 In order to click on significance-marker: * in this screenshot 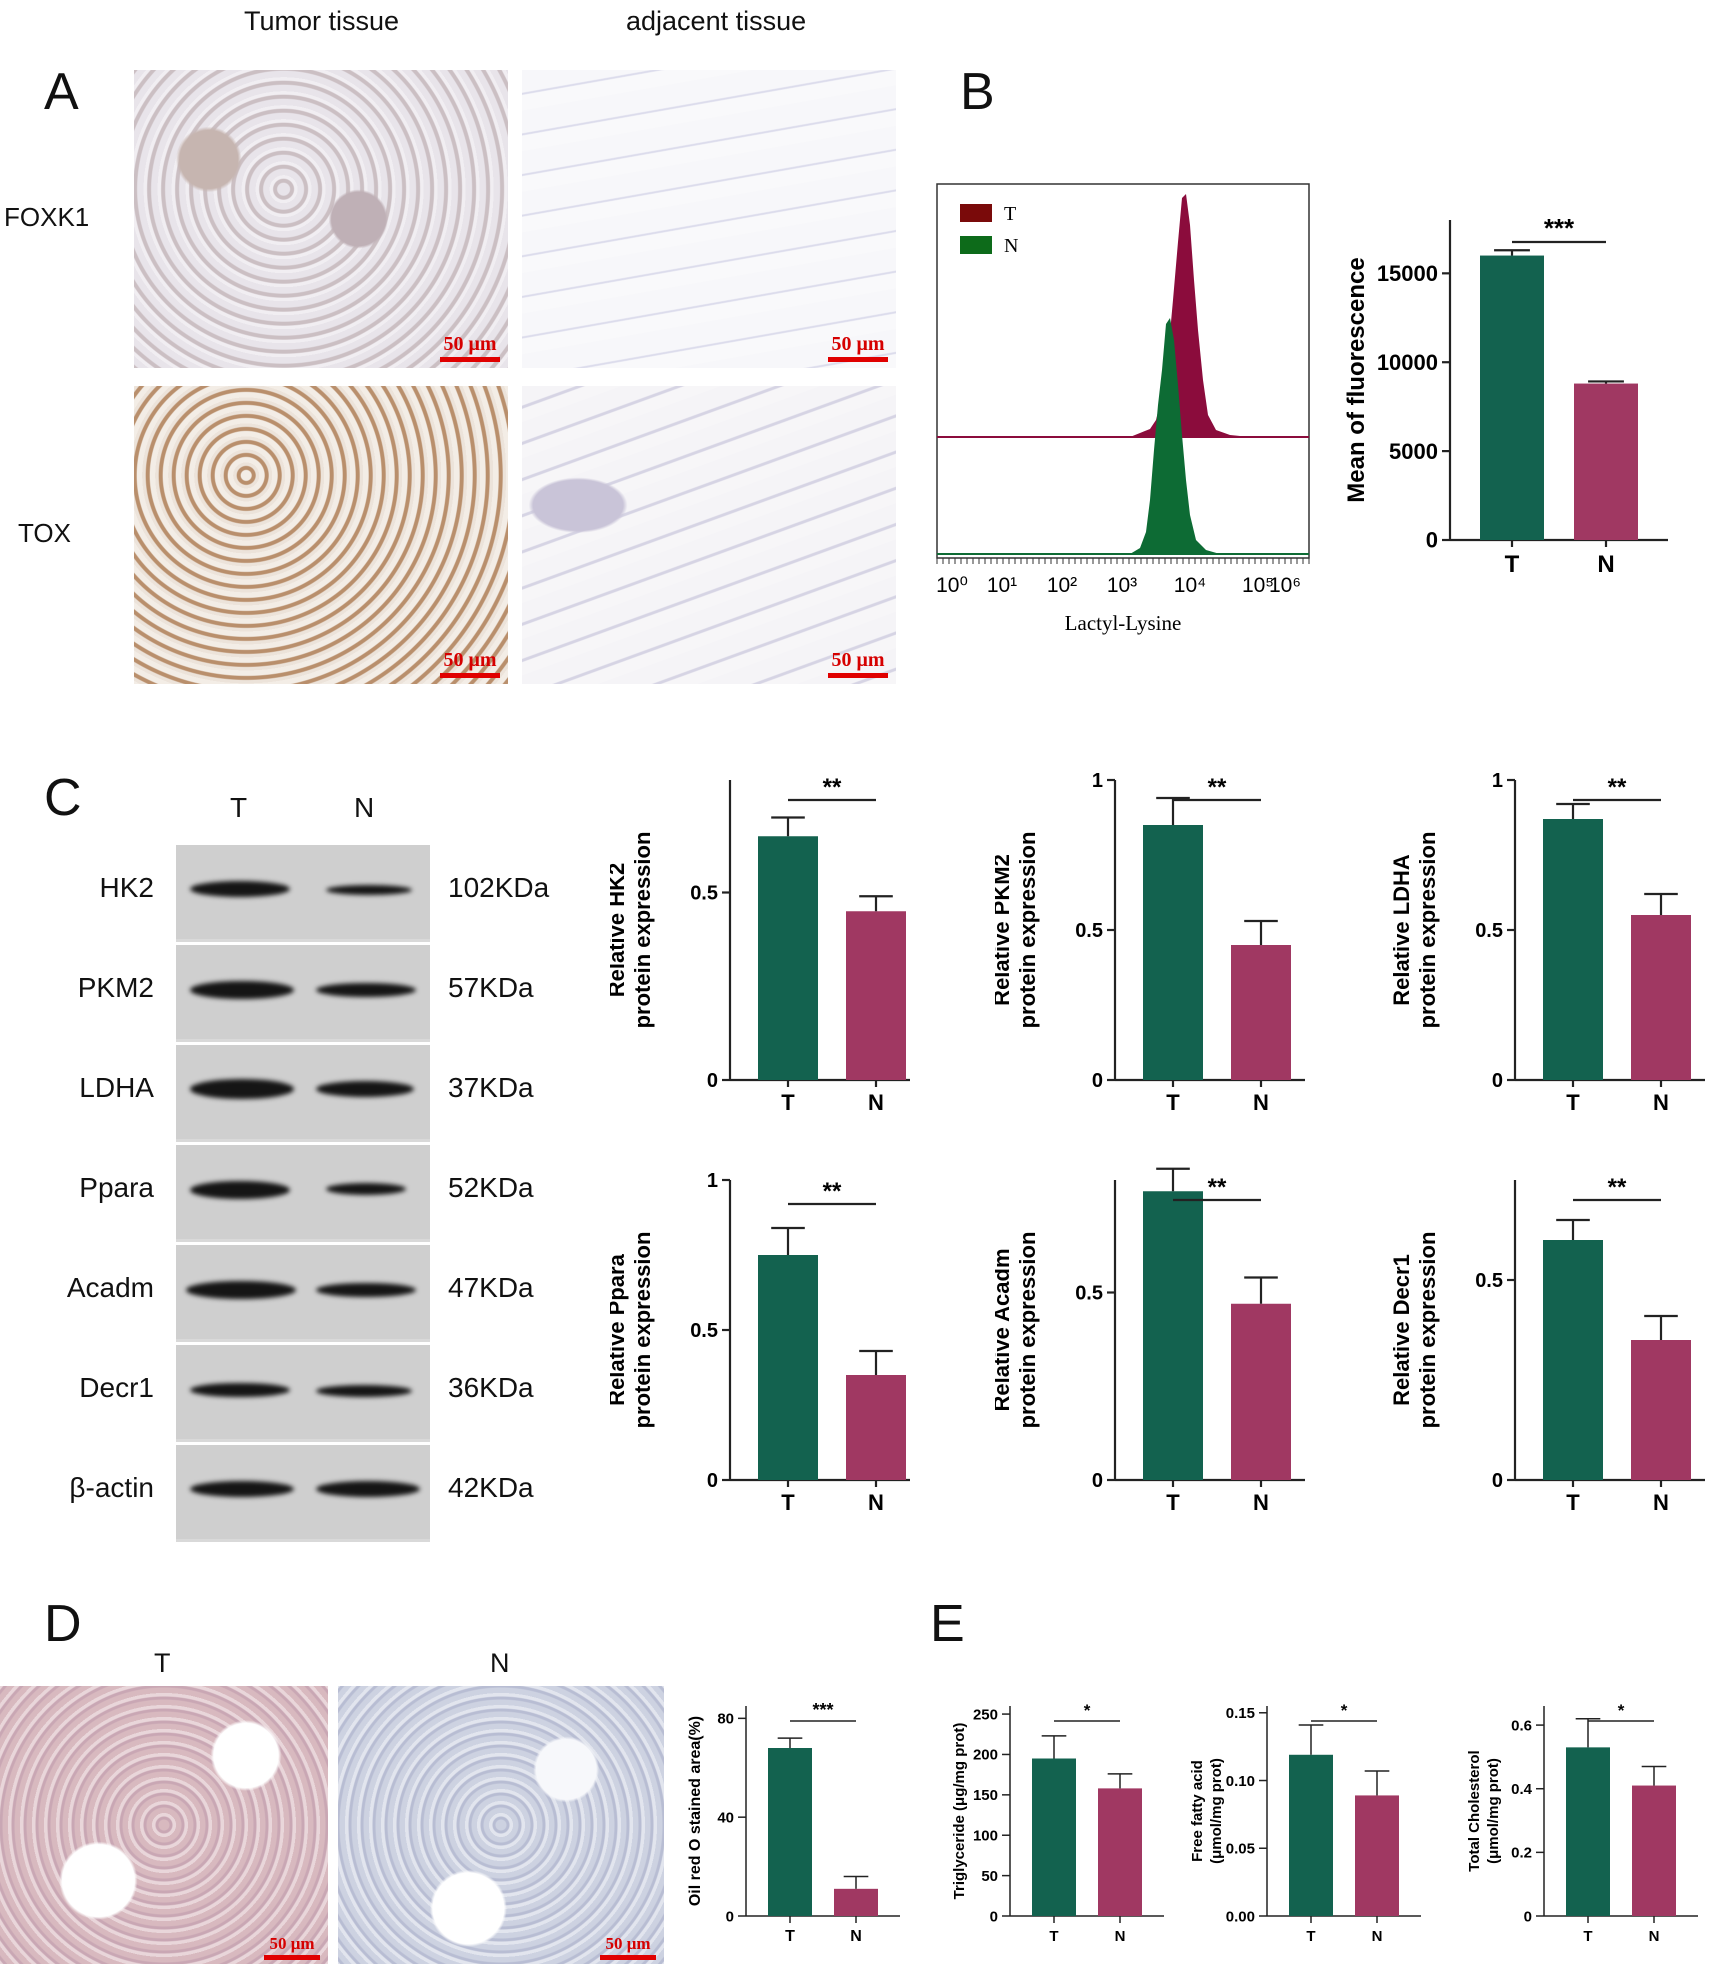, I will do `click(1344, 1710)`.